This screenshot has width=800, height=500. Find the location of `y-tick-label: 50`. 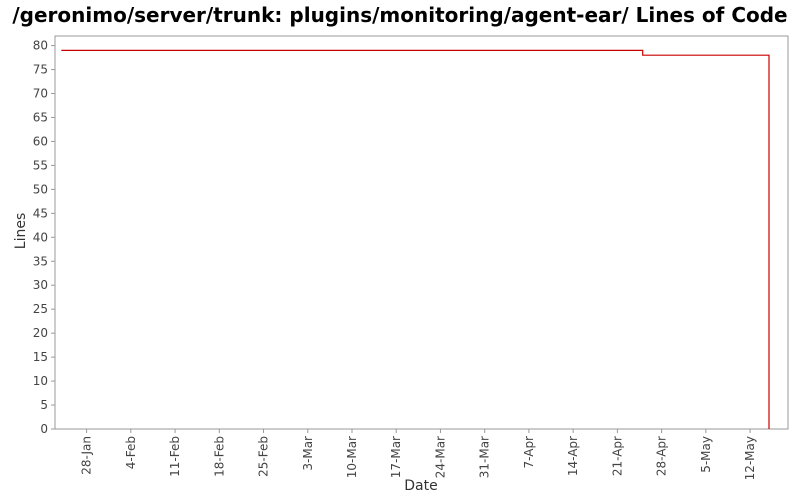

y-tick-label: 50 is located at coordinates (40, 189).